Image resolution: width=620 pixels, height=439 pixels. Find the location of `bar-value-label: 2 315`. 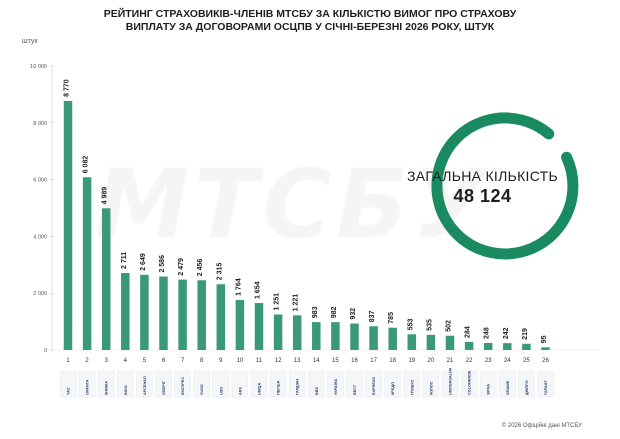

bar-value-label: 2 315 is located at coordinates (219, 272).